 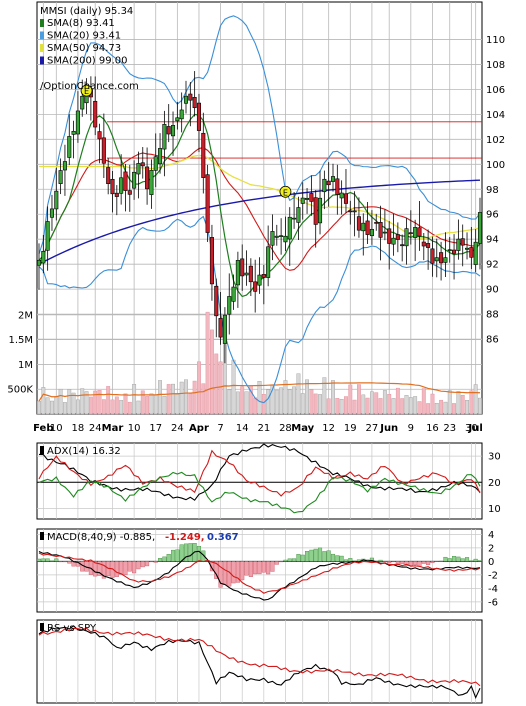 I want to click on legend-label: SMA(8) 93.41, so click(x=81, y=23).